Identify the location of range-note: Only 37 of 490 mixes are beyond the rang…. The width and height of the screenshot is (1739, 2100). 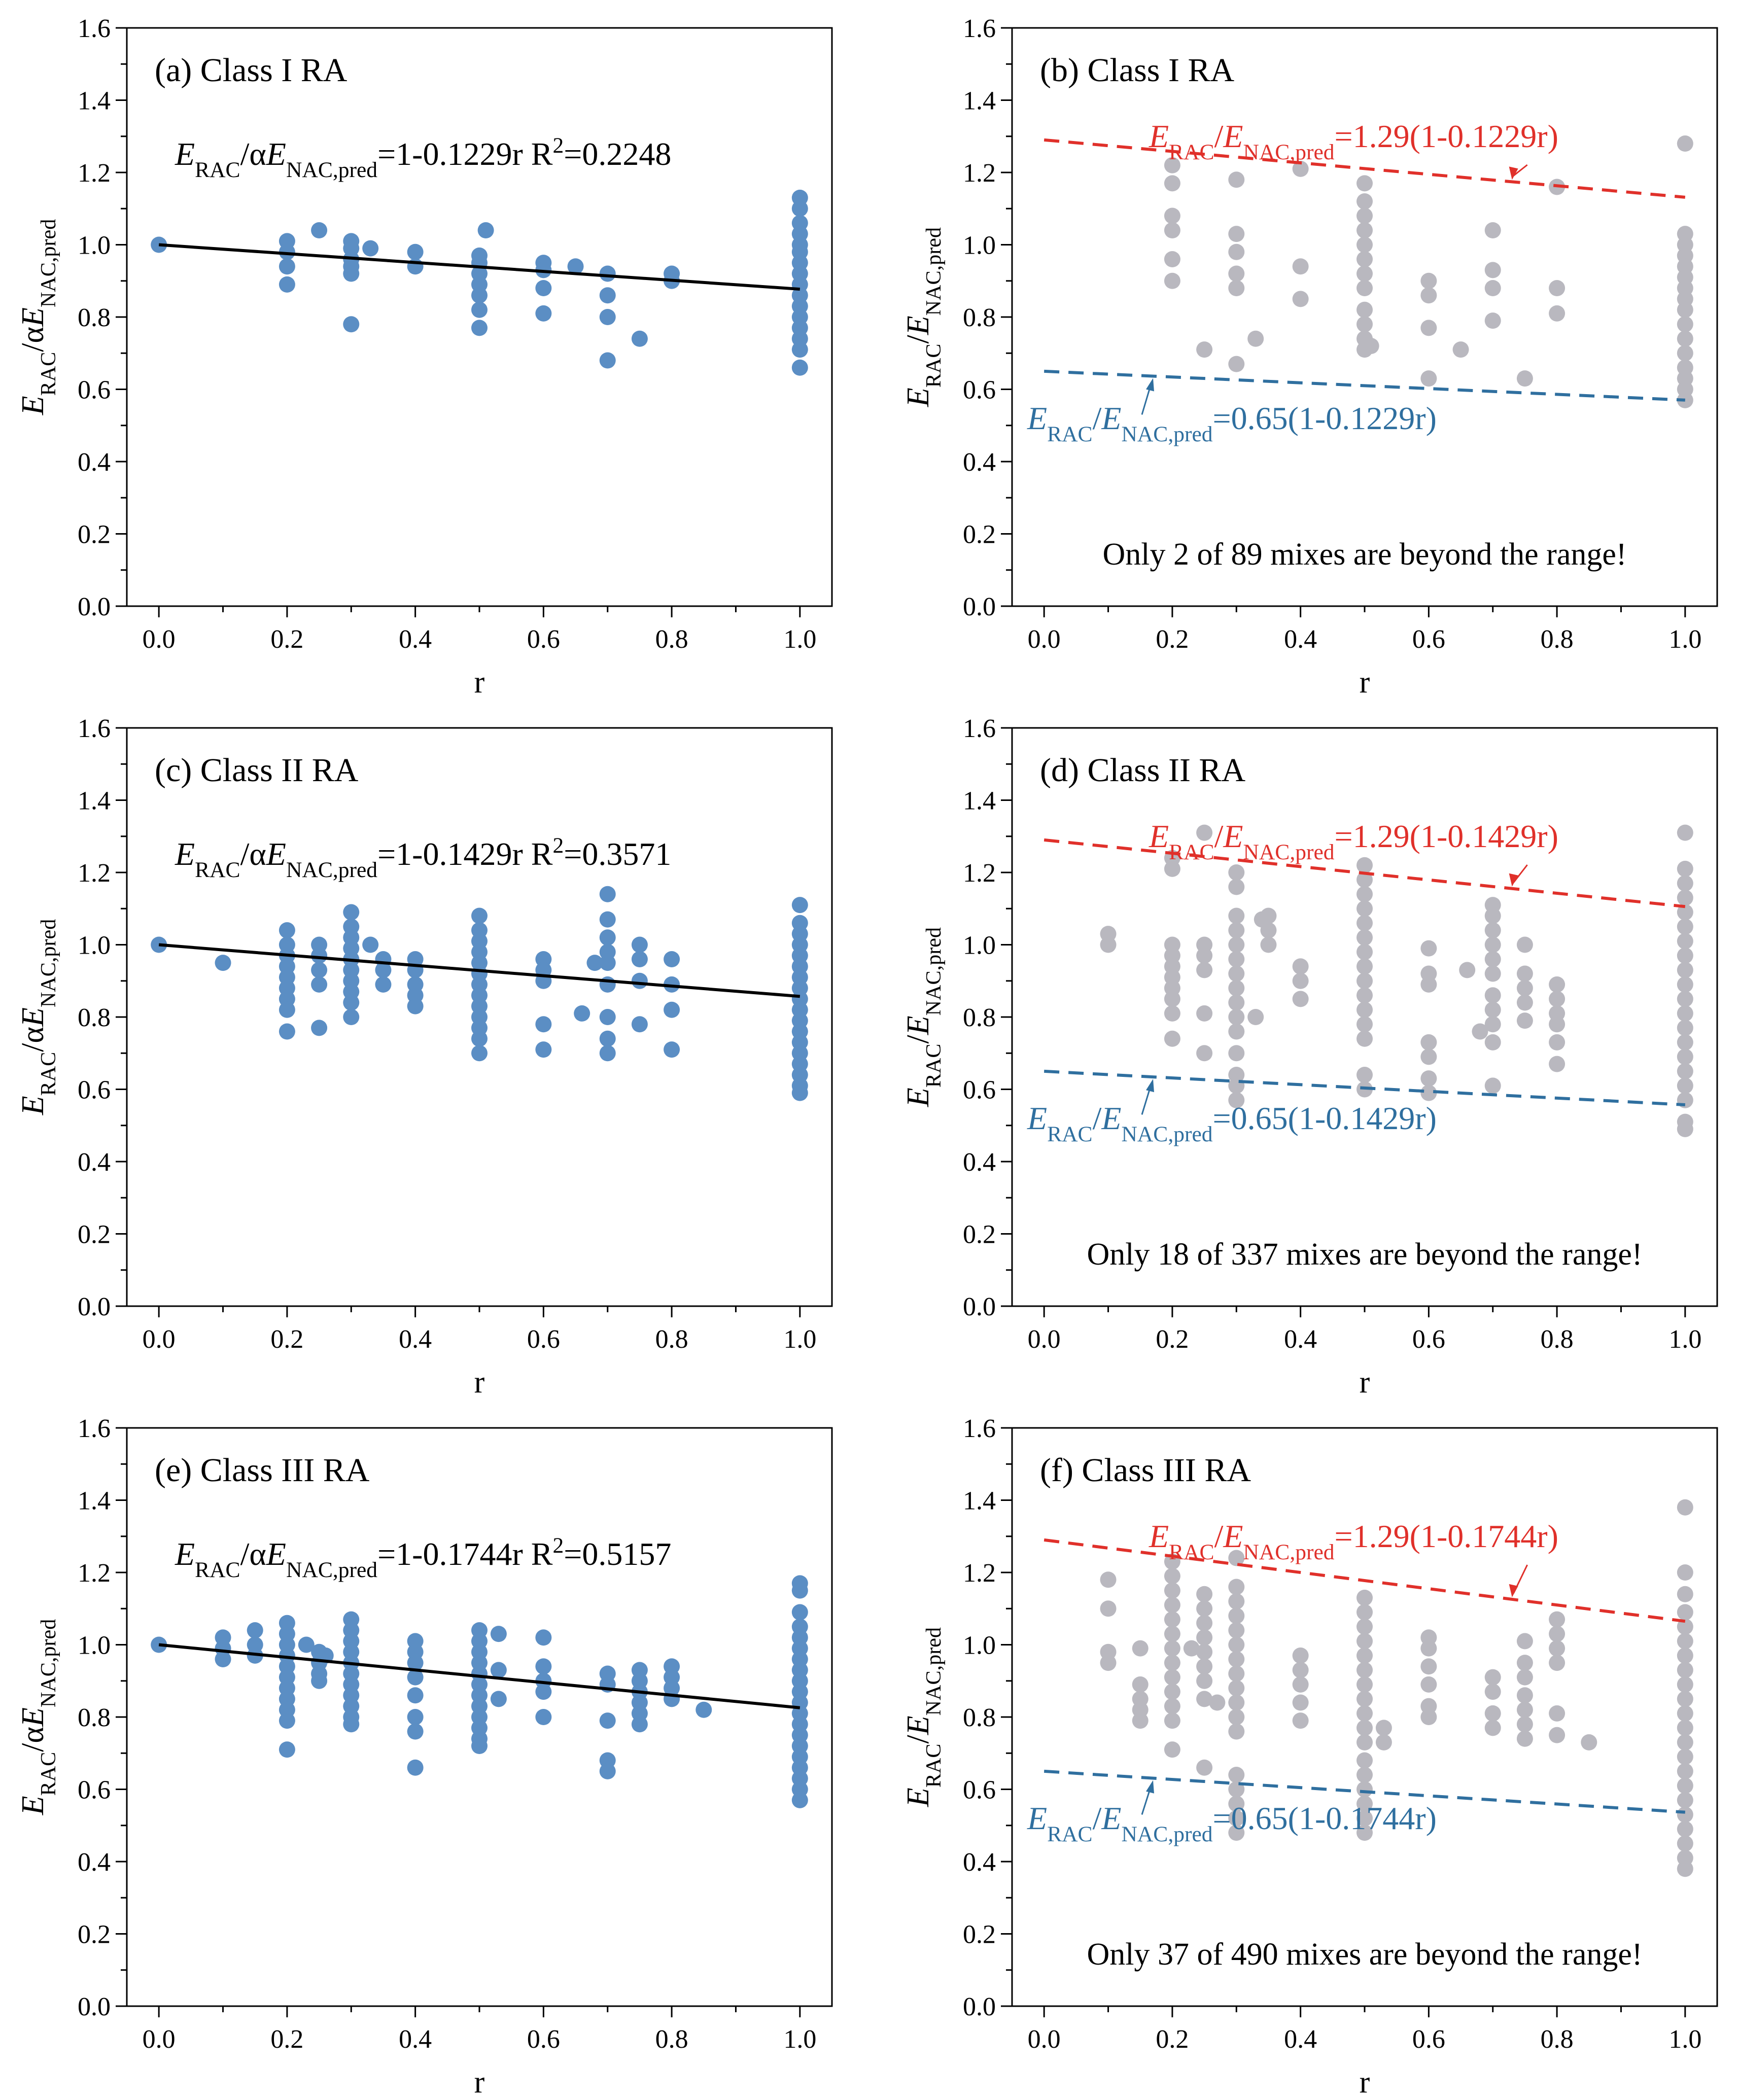
(1364, 1955).